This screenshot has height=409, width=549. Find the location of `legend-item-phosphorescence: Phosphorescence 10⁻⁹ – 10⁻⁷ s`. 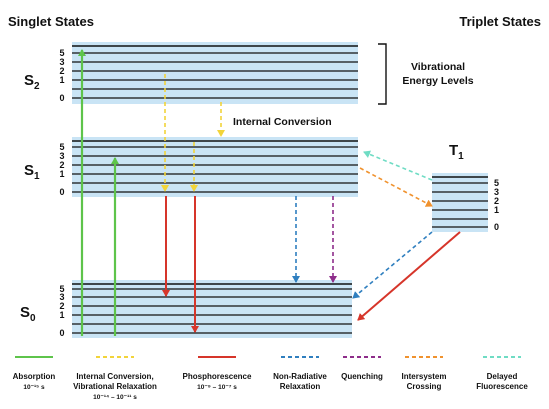

legend-item-phosphorescence: Phosphorescence 10⁻⁹ – 10⁻⁷ s is located at coordinates (217, 373).